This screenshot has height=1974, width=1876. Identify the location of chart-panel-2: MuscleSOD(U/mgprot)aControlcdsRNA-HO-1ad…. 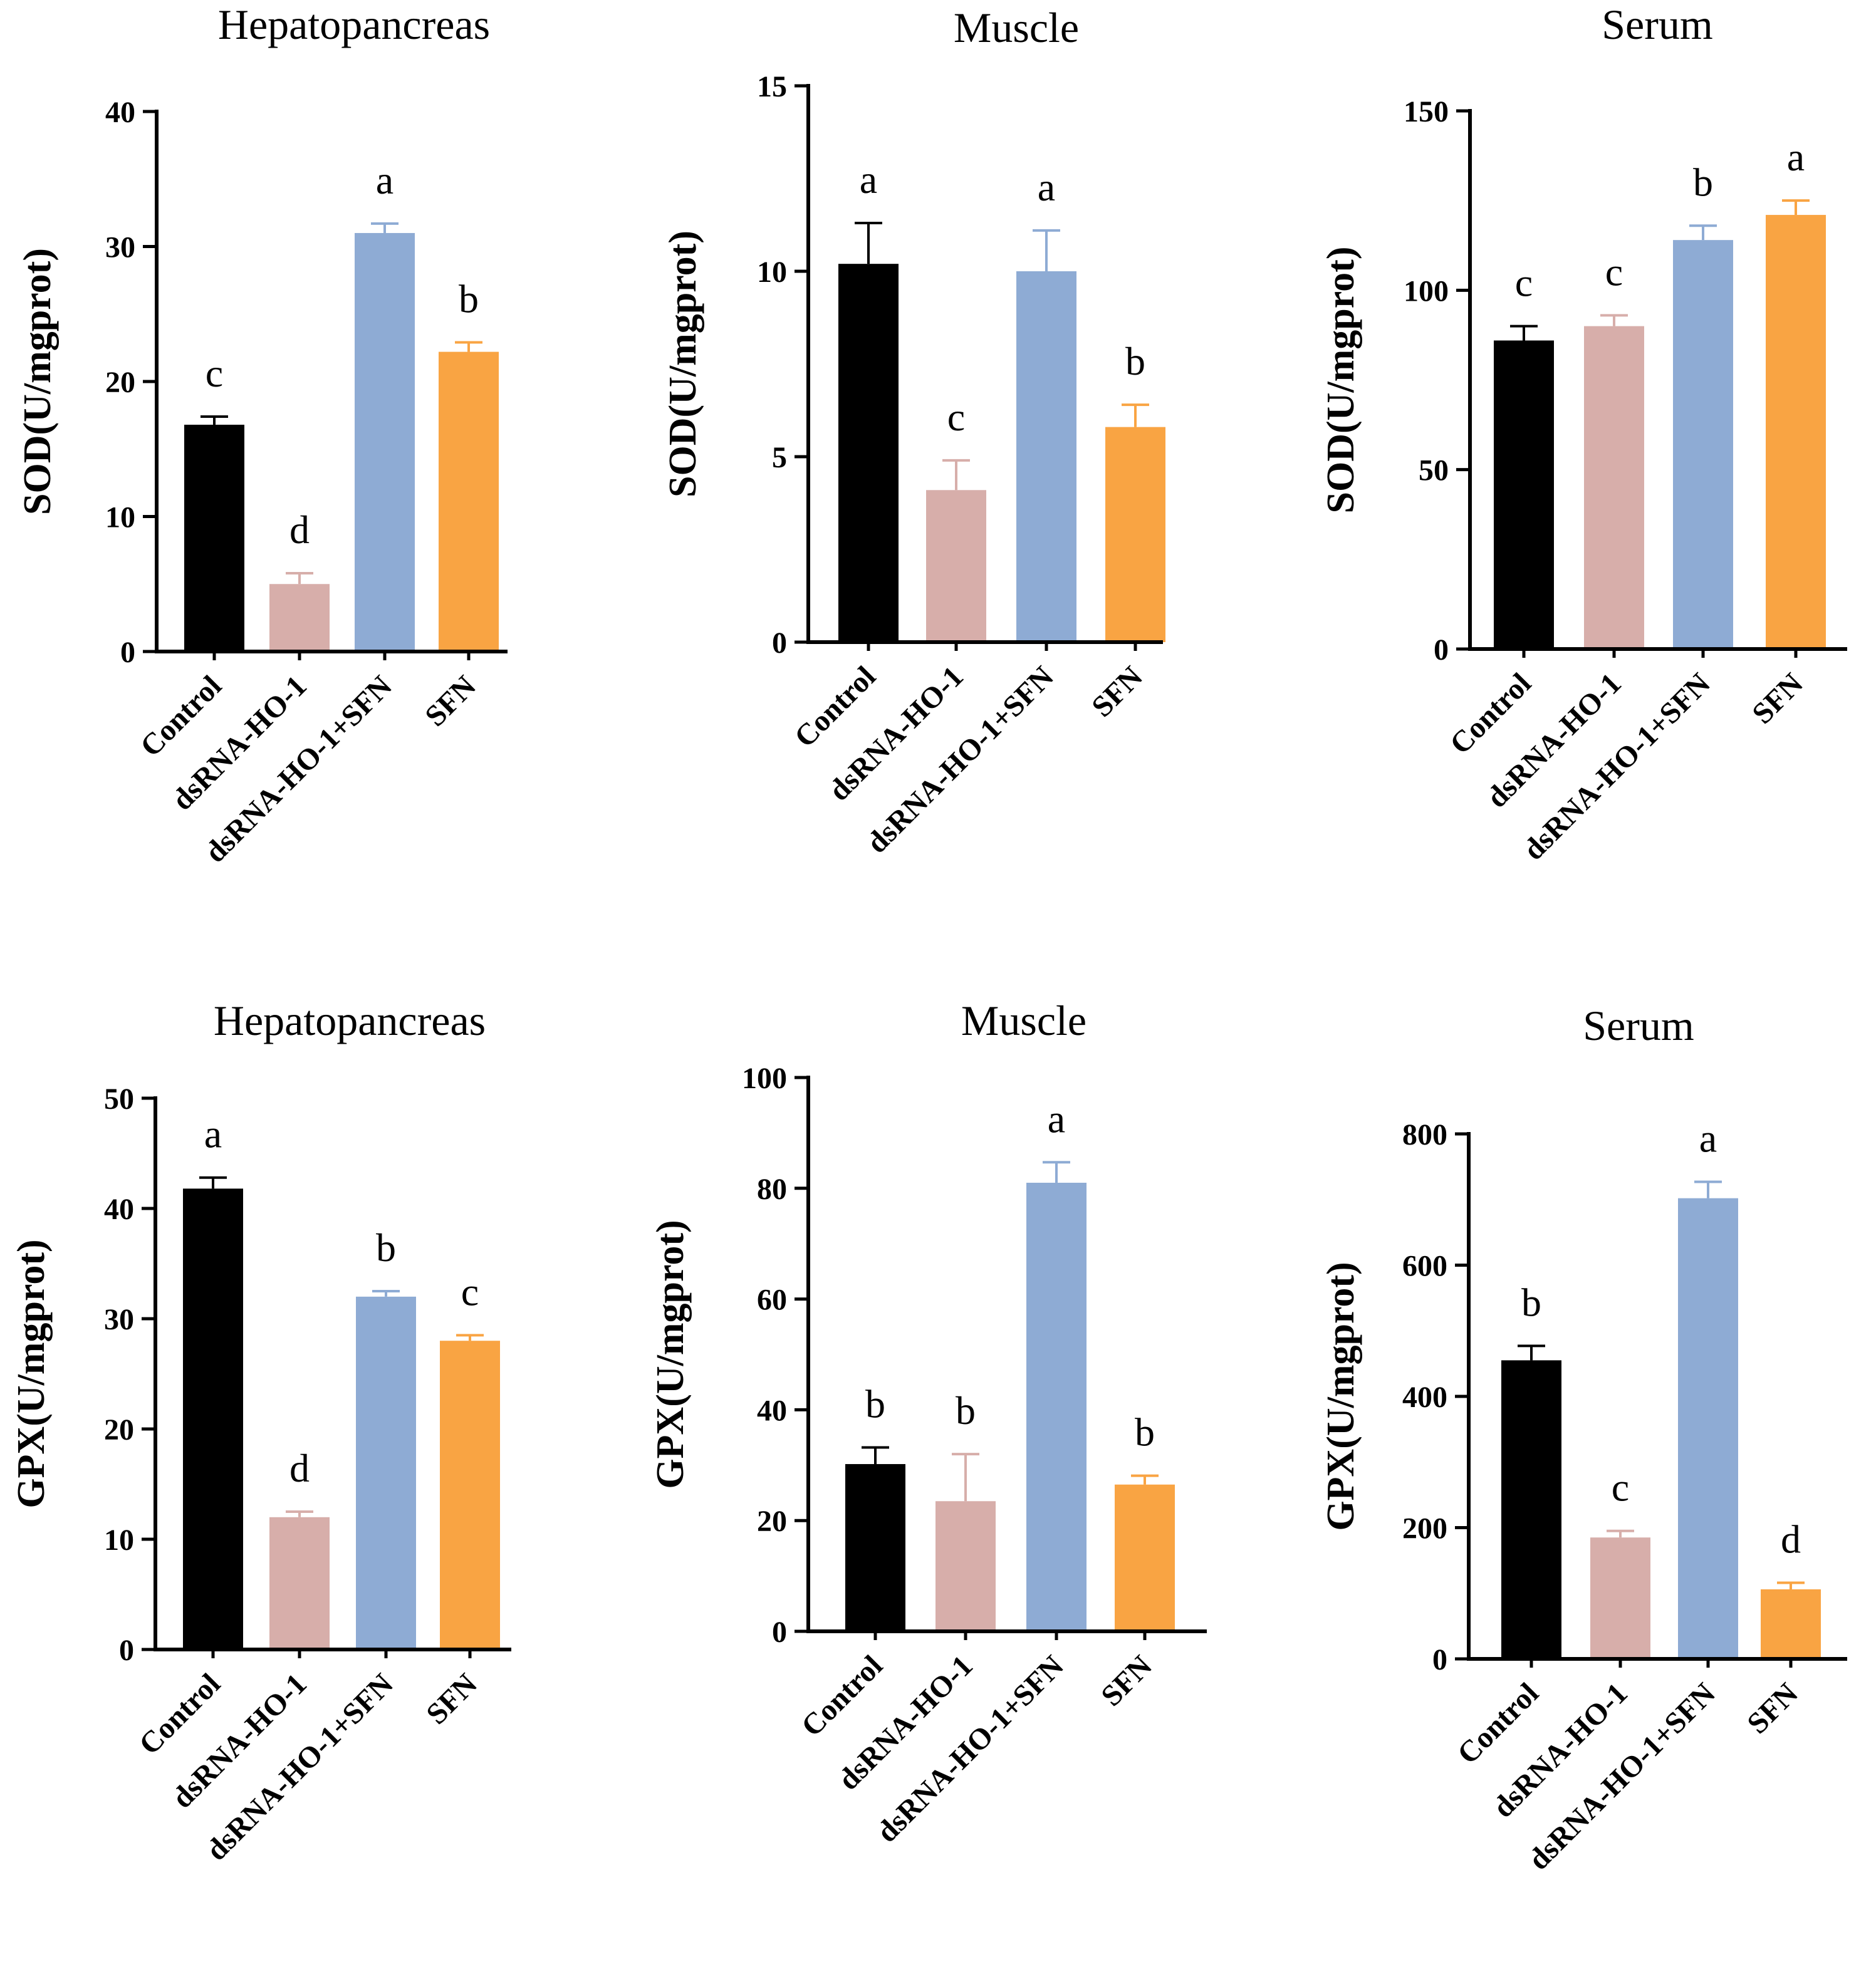
(914, 432).